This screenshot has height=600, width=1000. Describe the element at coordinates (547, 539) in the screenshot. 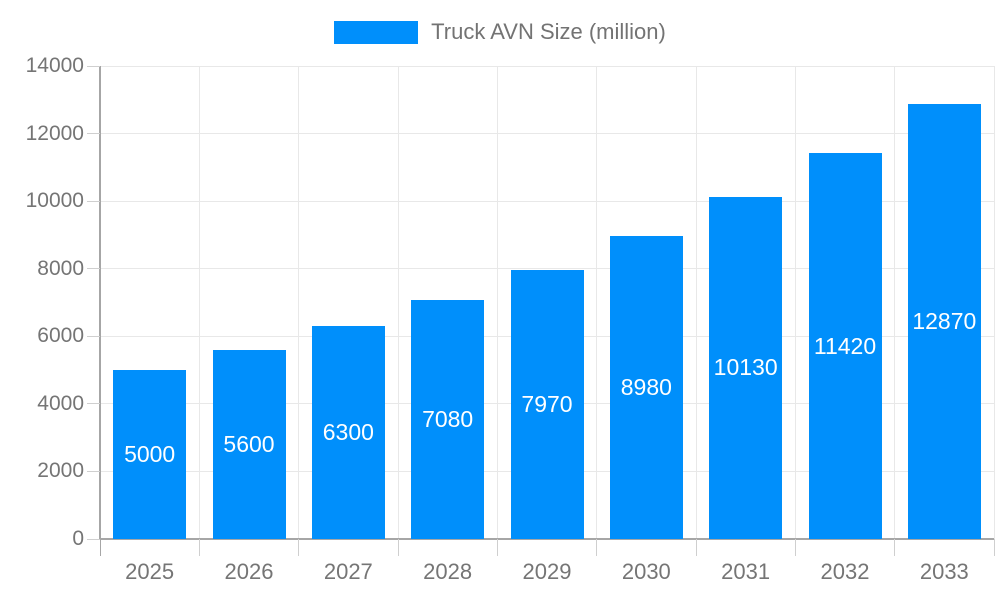

I see `x-axis-line` at that location.